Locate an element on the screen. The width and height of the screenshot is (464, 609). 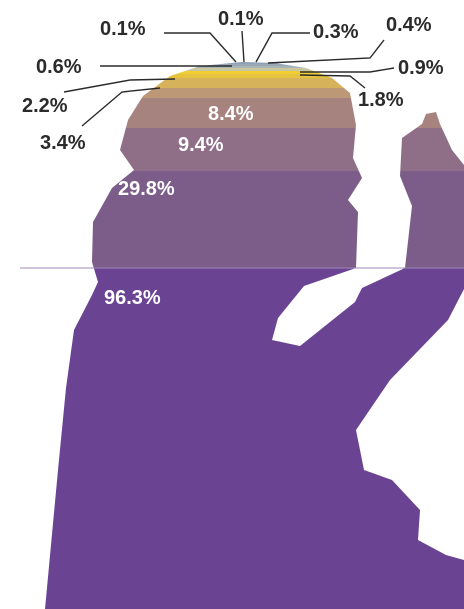
value-label-8: 0.9% is located at coordinates (421, 68).